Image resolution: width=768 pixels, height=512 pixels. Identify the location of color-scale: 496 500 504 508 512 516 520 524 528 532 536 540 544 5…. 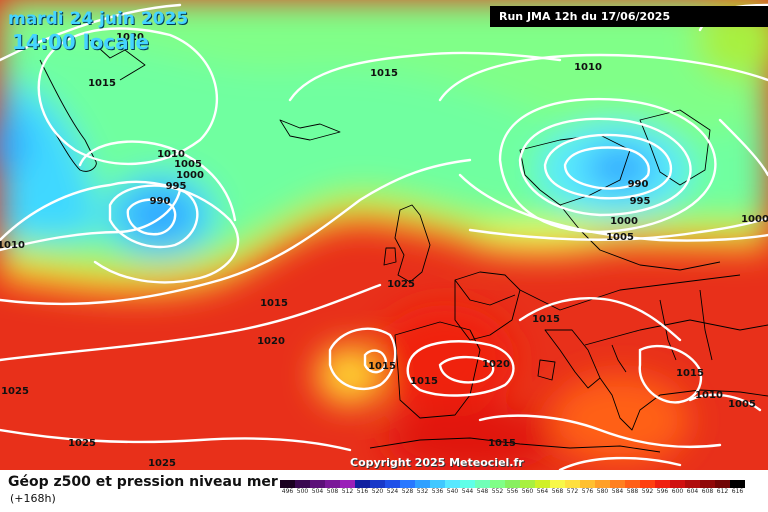
(512, 488).